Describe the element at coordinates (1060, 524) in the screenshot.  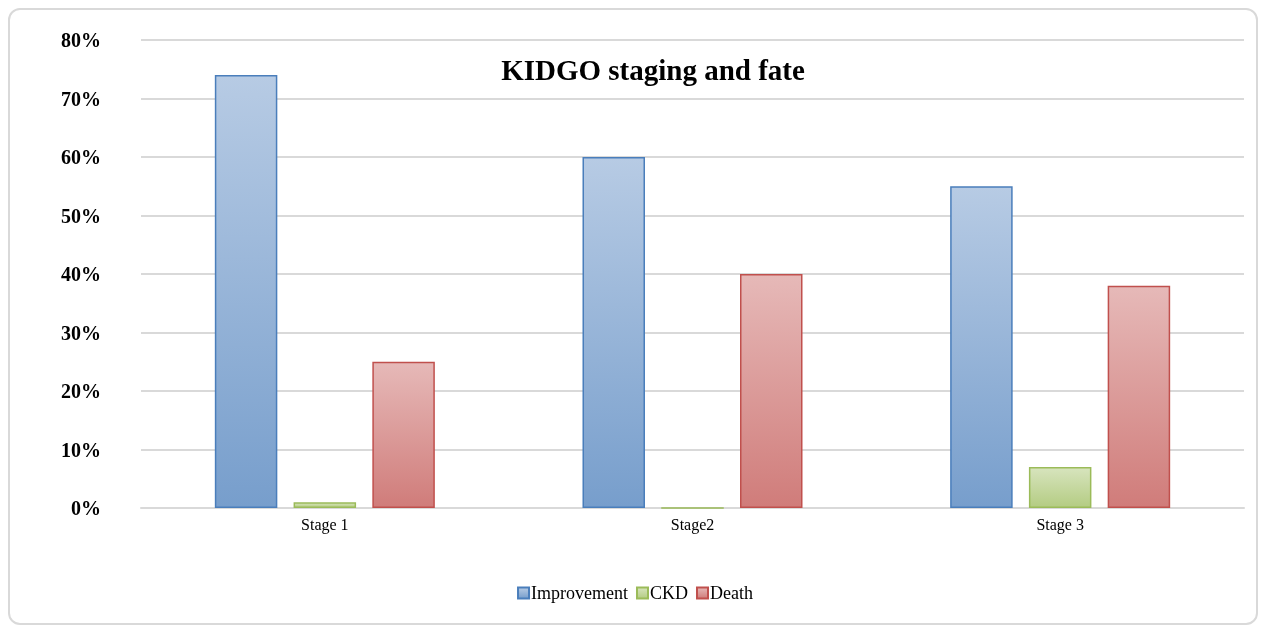
I see `x-tick-label: Stage 3` at that location.